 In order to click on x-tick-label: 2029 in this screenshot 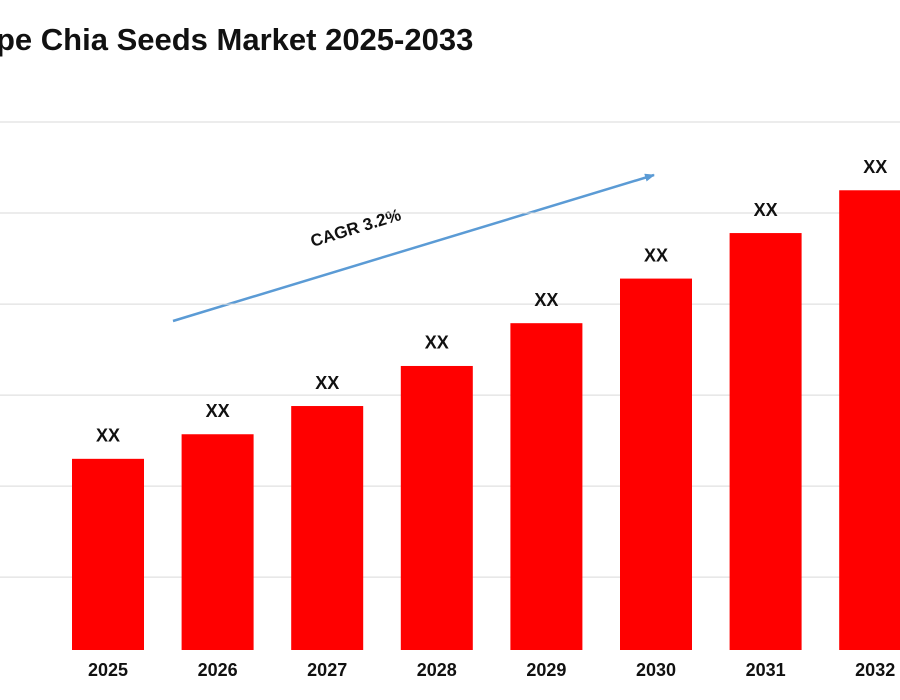, I will do `click(546, 670)`.